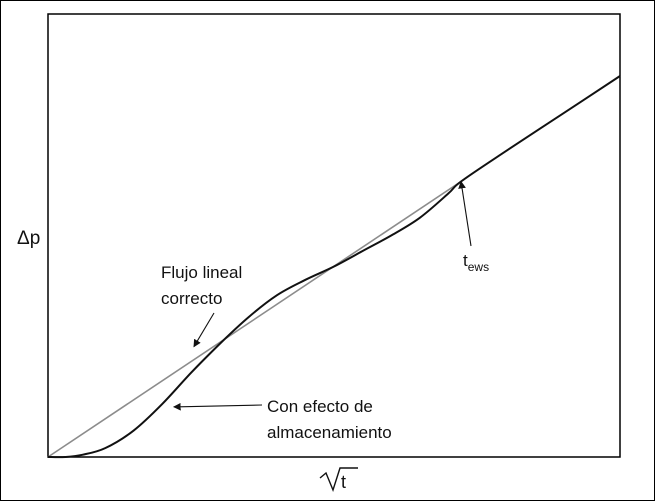 This screenshot has height=501, width=655. I want to click on annotation-linear-line2: correcto, so click(191, 298).